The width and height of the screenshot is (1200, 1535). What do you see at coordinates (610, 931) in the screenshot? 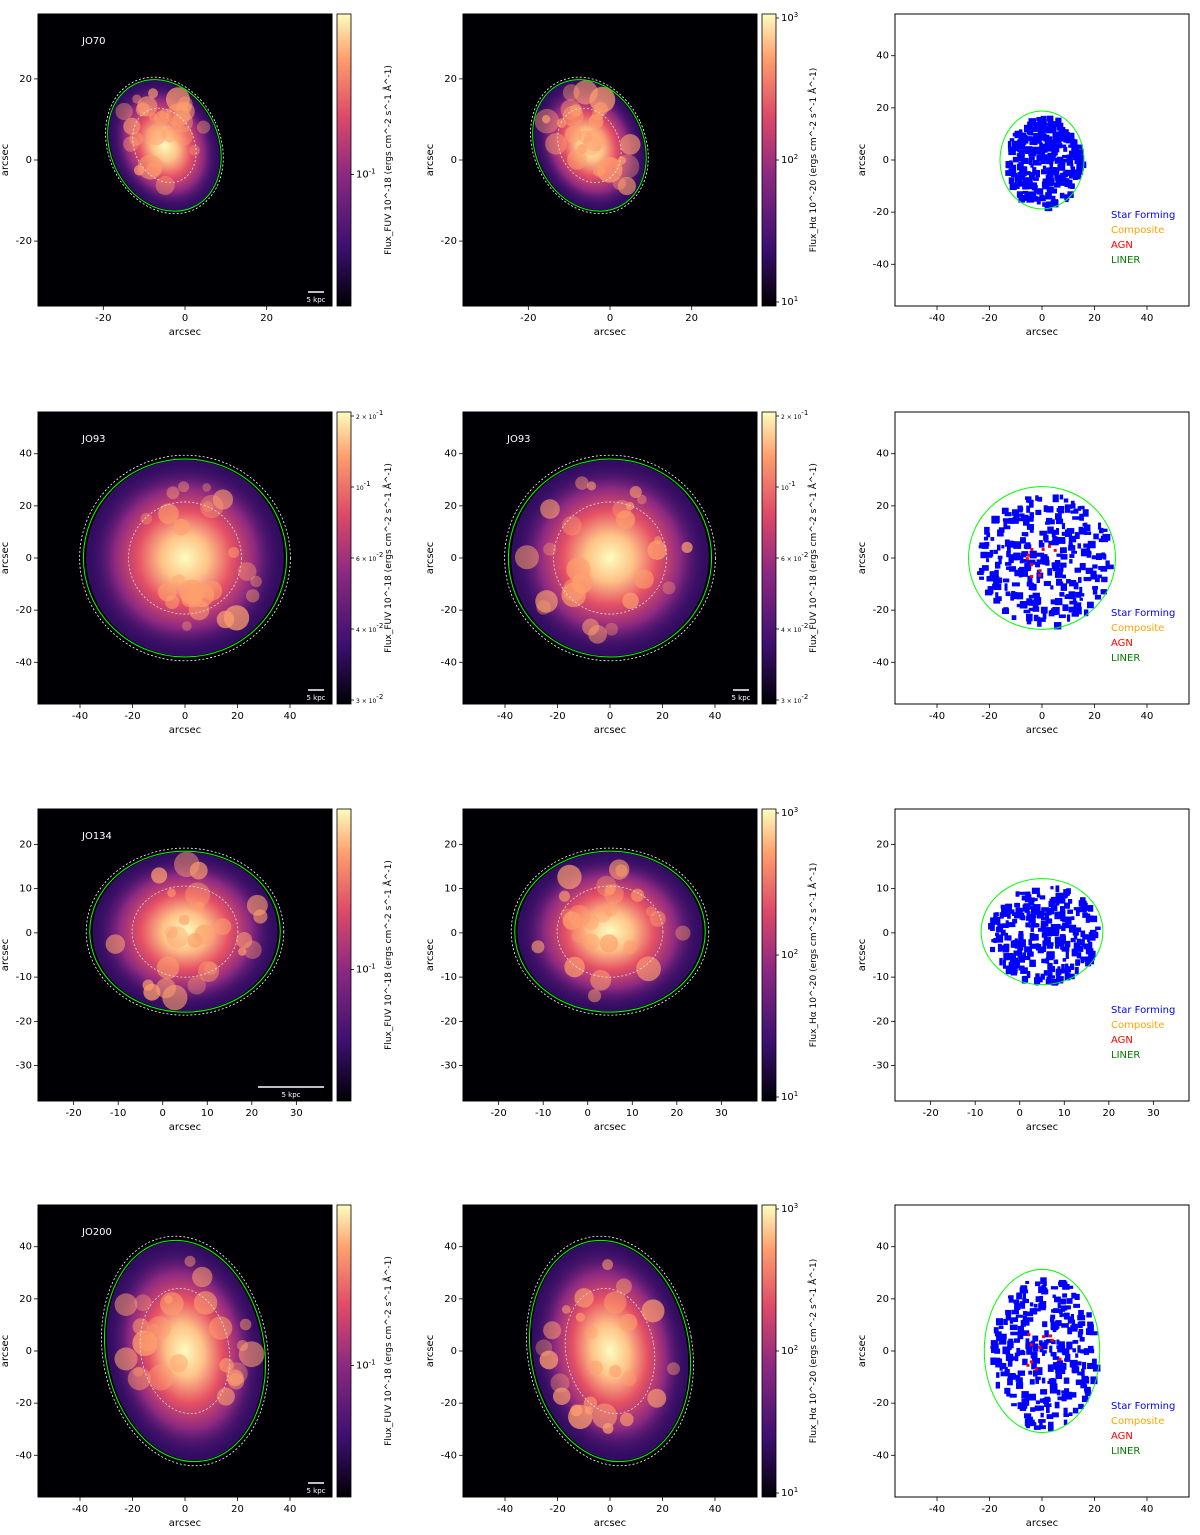
I see `galaxy-emission` at bounding box center [610, 931].